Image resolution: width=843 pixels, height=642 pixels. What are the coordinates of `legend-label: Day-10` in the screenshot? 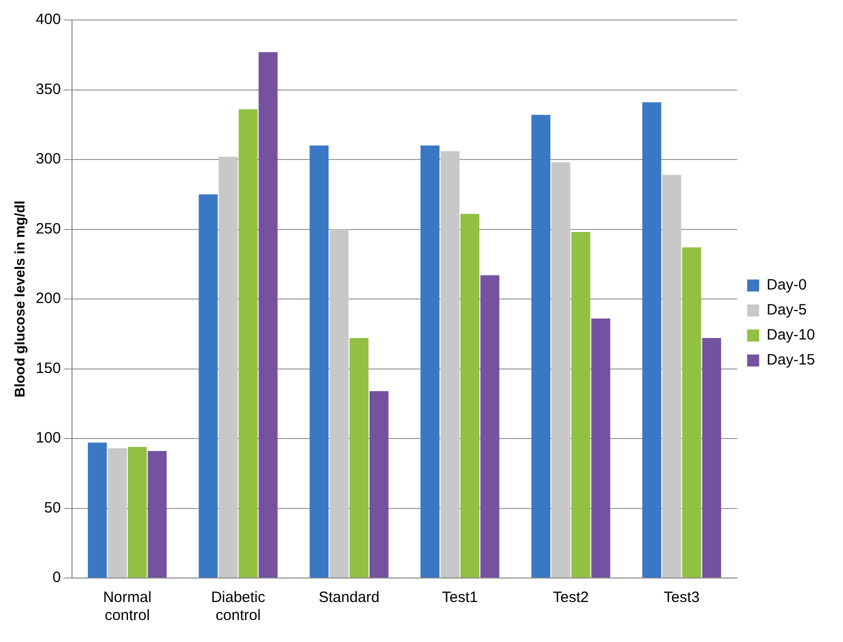 It's located at (791, 335).